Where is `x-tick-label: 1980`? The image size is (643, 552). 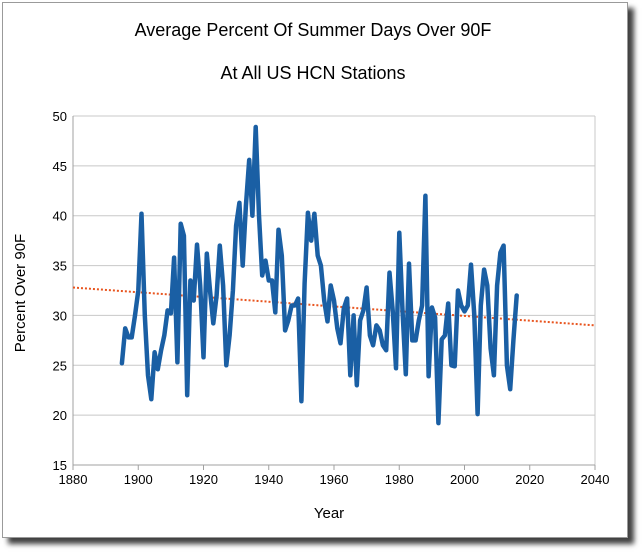
x-tick-label: 1980 is located at coordinates (399, 479).